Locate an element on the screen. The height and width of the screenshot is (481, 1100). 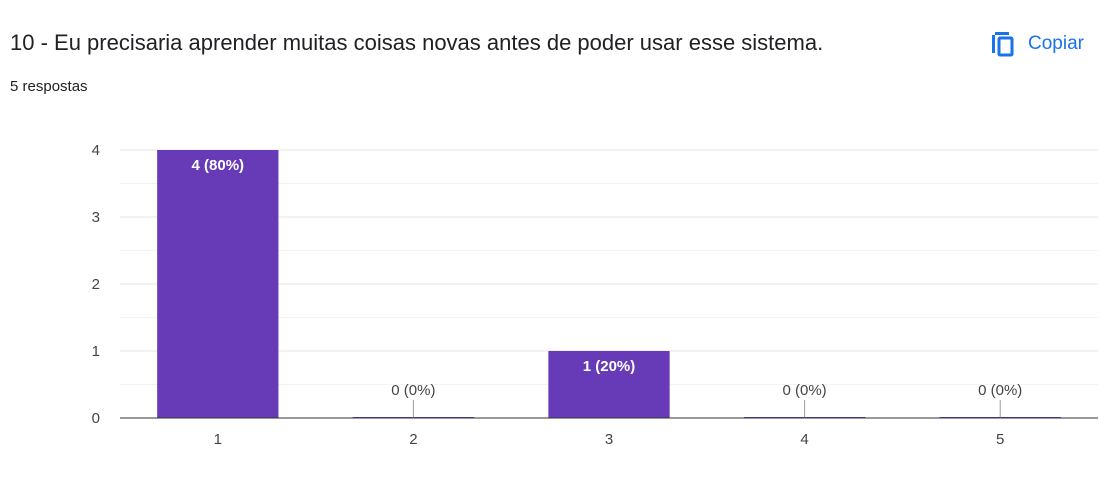
x-axis-ticks: 1 2 3 4 5 is located at coordinates (609, 439).